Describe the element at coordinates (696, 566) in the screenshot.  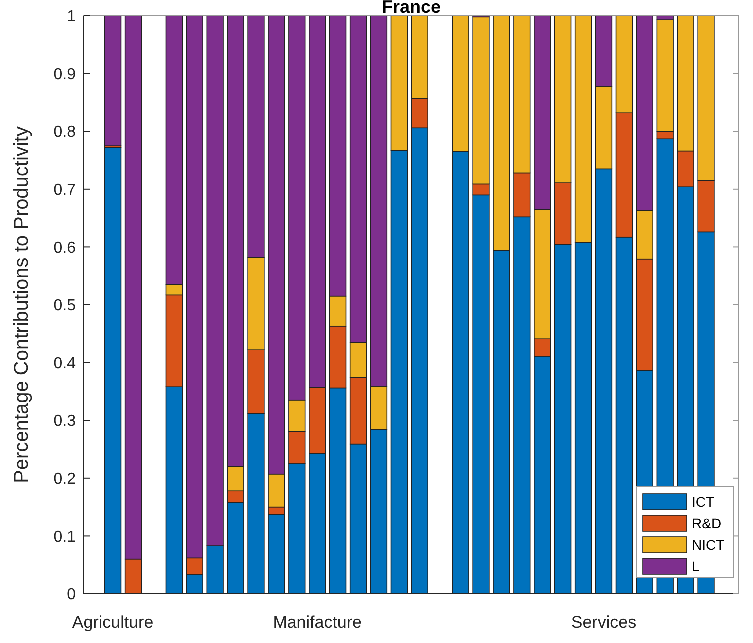
I see `legend-label: L` at that location.